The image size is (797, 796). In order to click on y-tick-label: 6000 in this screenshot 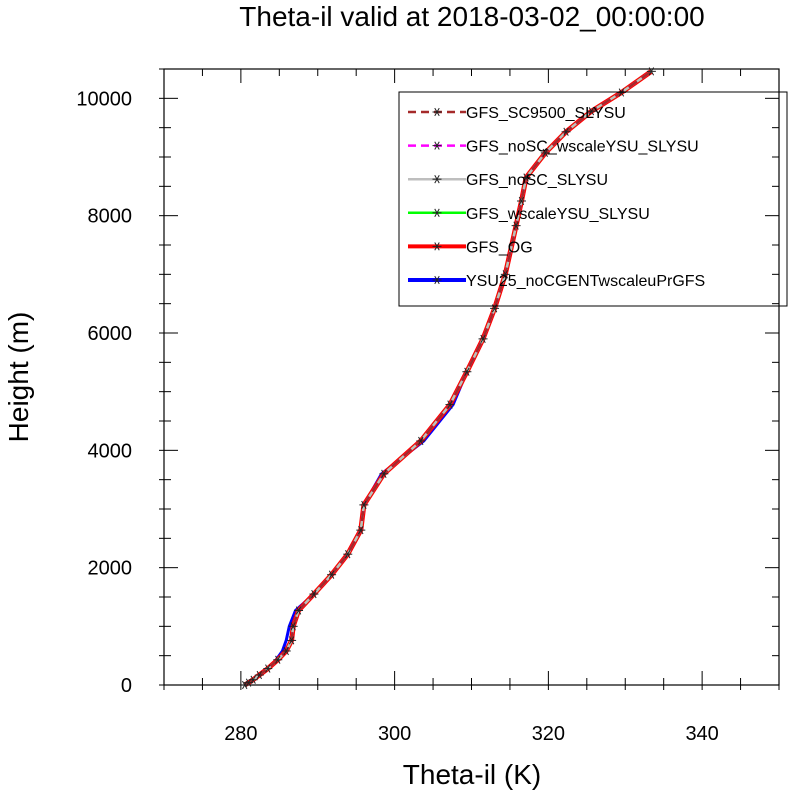, I will do `click(110, 334)`.